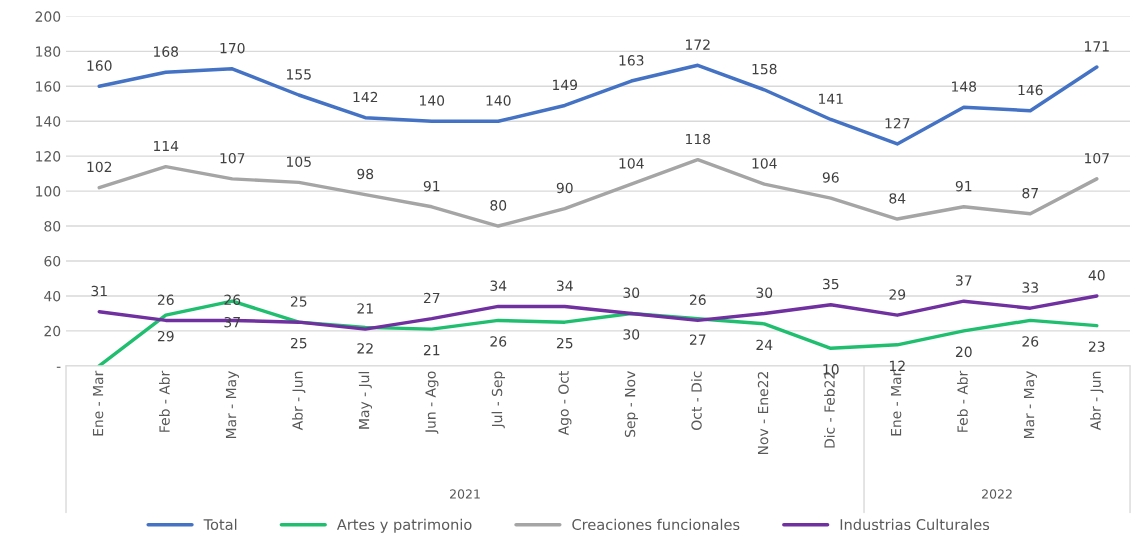 The width and height of the screenshot is (1138, 546). Describe the element at coordinates (404, 525) in the screenshot. I see `legend-label: Artes y patrimonio` at that location.